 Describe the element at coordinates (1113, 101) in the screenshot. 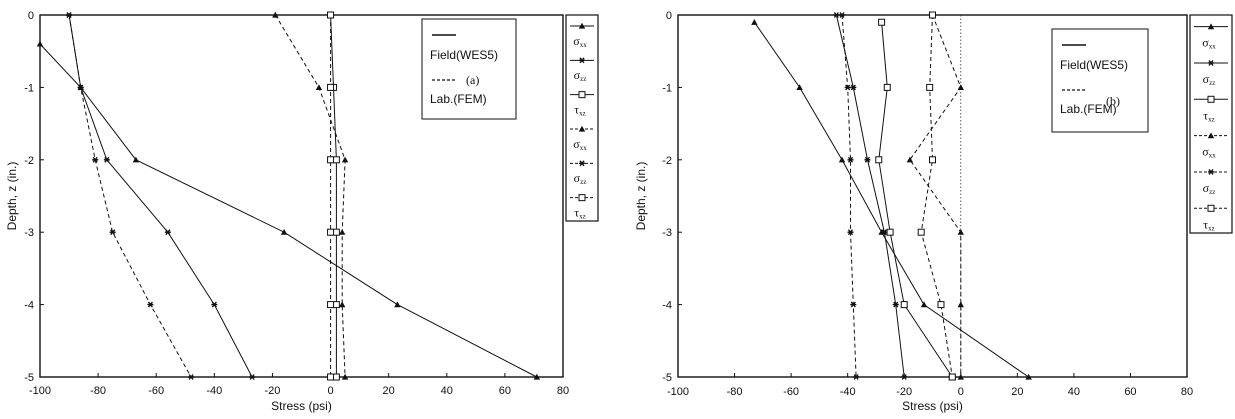

I see `panel-label: (b)` at that location.